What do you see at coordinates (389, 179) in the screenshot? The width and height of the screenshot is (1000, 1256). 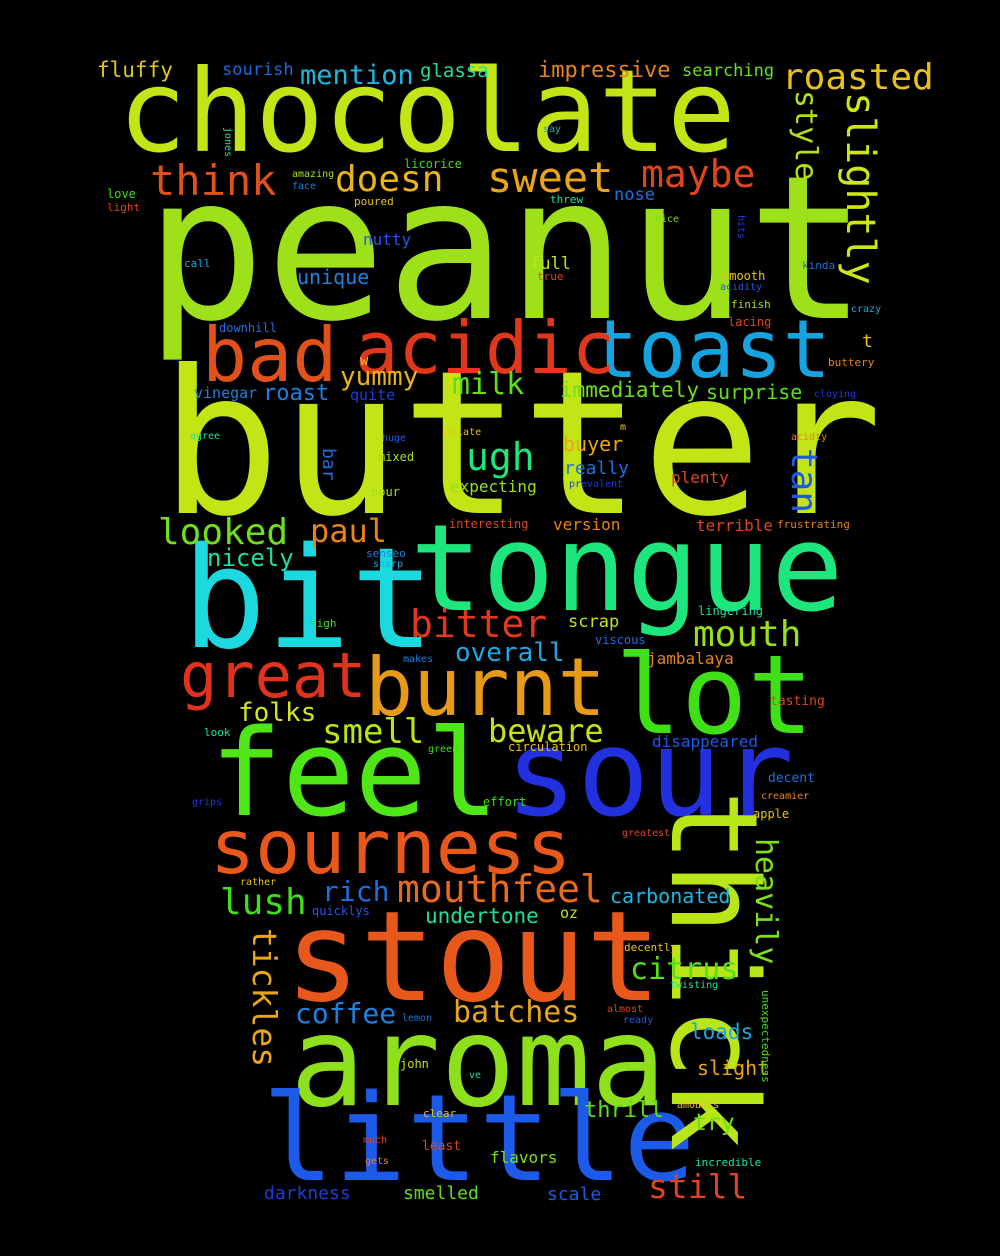 I see `word-doesn: doesn` at bounding box center [389, 179].